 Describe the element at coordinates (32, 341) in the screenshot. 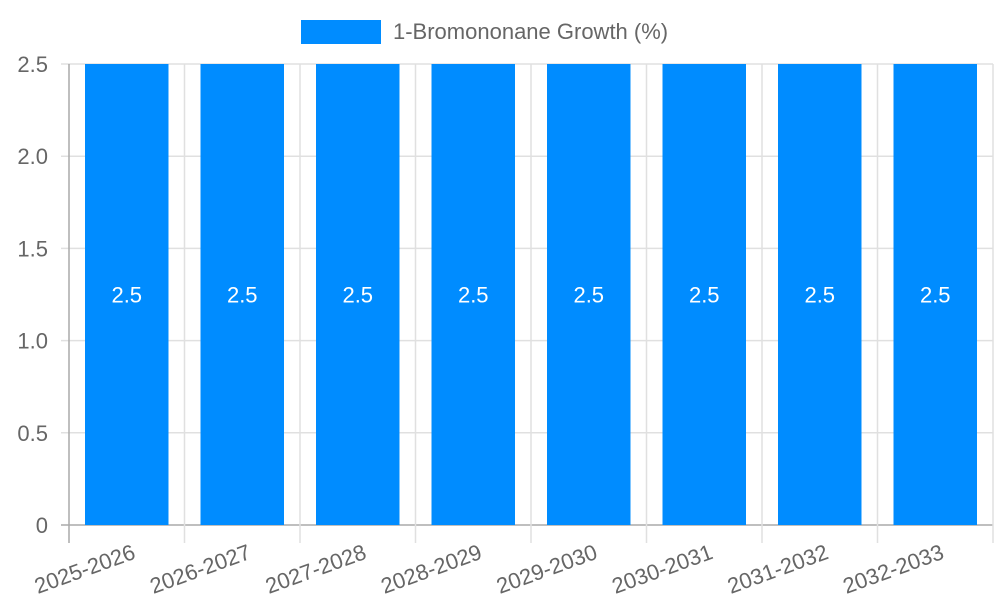

I see `y-tick-label: 1.0` at that location.